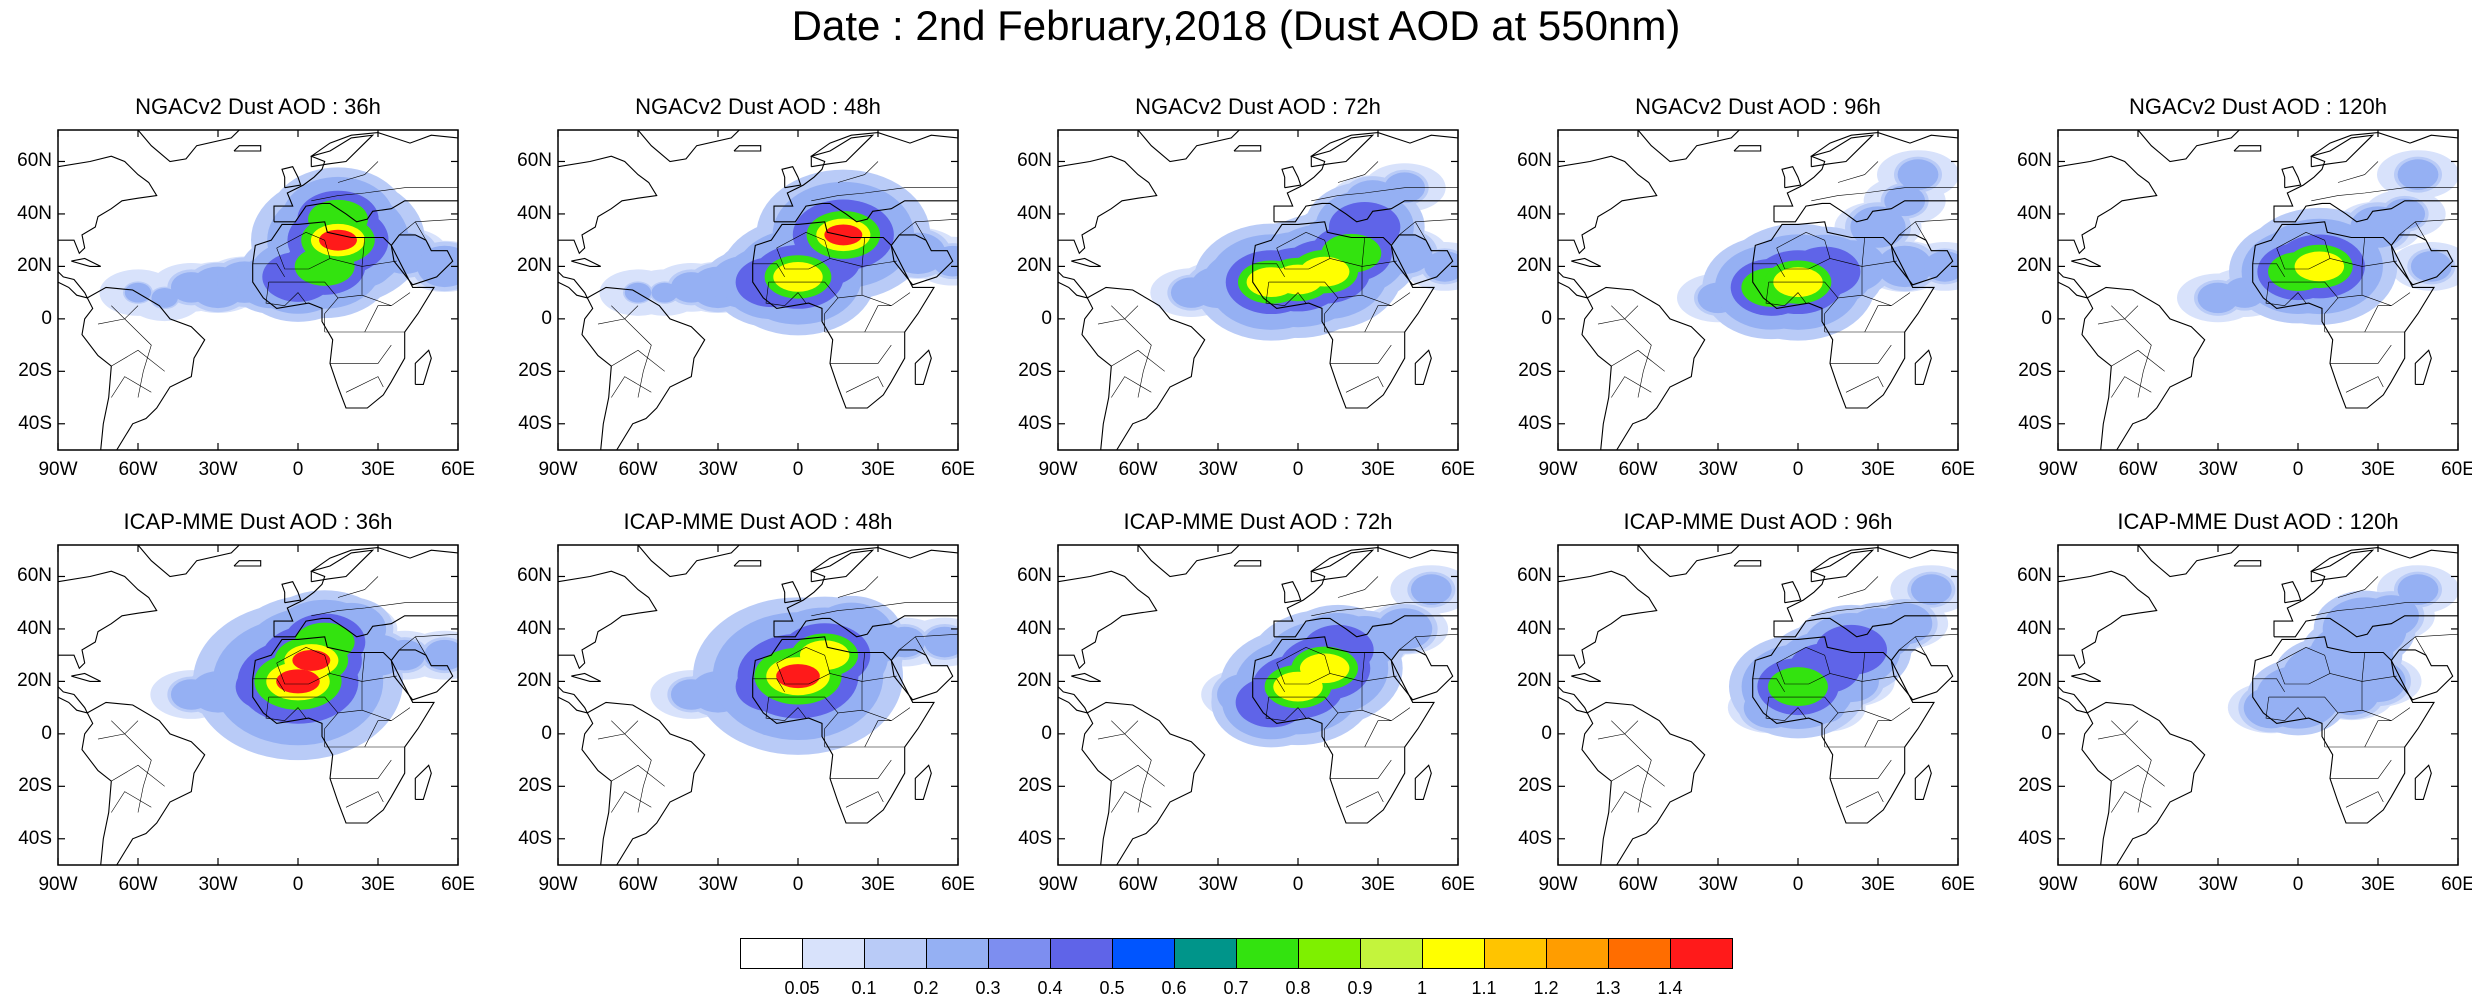 Image resolution: width=2472 pixels, height=998 pixels. What do you see at coordinates (458, 469) in the screenshot?
I see `lon-label: 60E` at bounding box center [458, 469].